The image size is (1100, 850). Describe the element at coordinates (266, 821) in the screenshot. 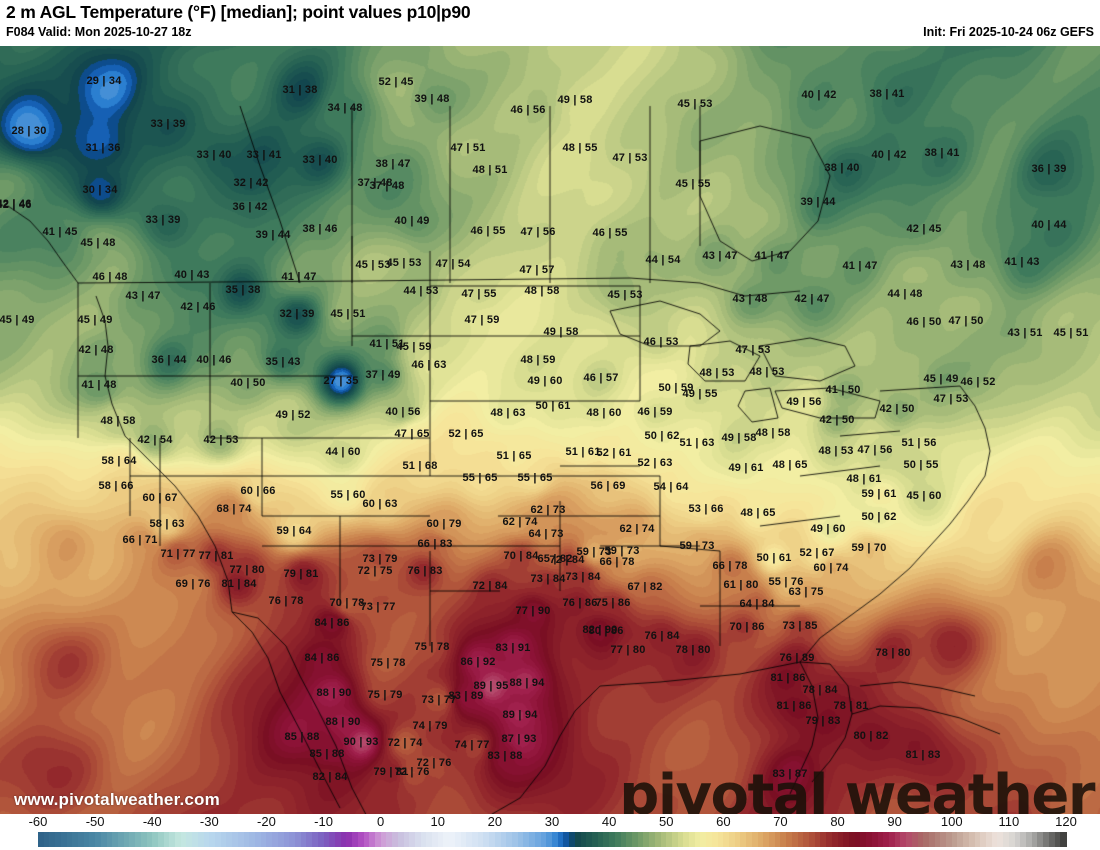

I see `colorbar-tick: -20` at that location.